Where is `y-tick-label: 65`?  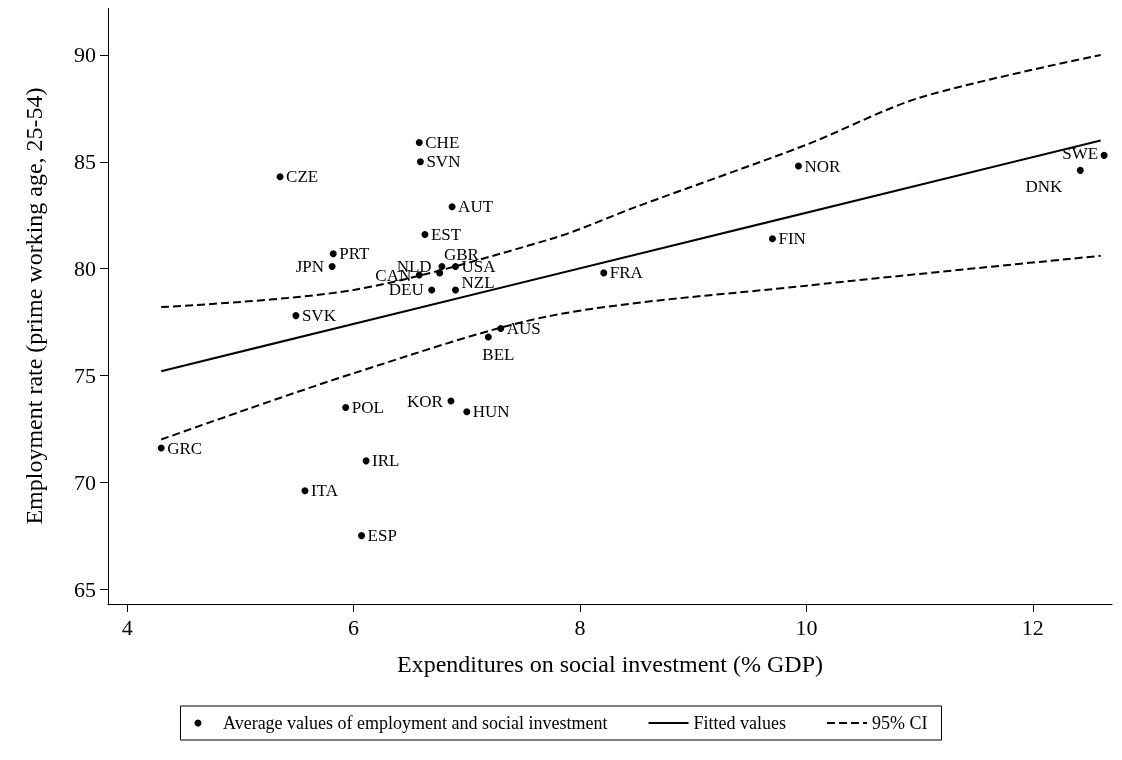 y-tick-label: 65 is located at coordinates (85, 589).